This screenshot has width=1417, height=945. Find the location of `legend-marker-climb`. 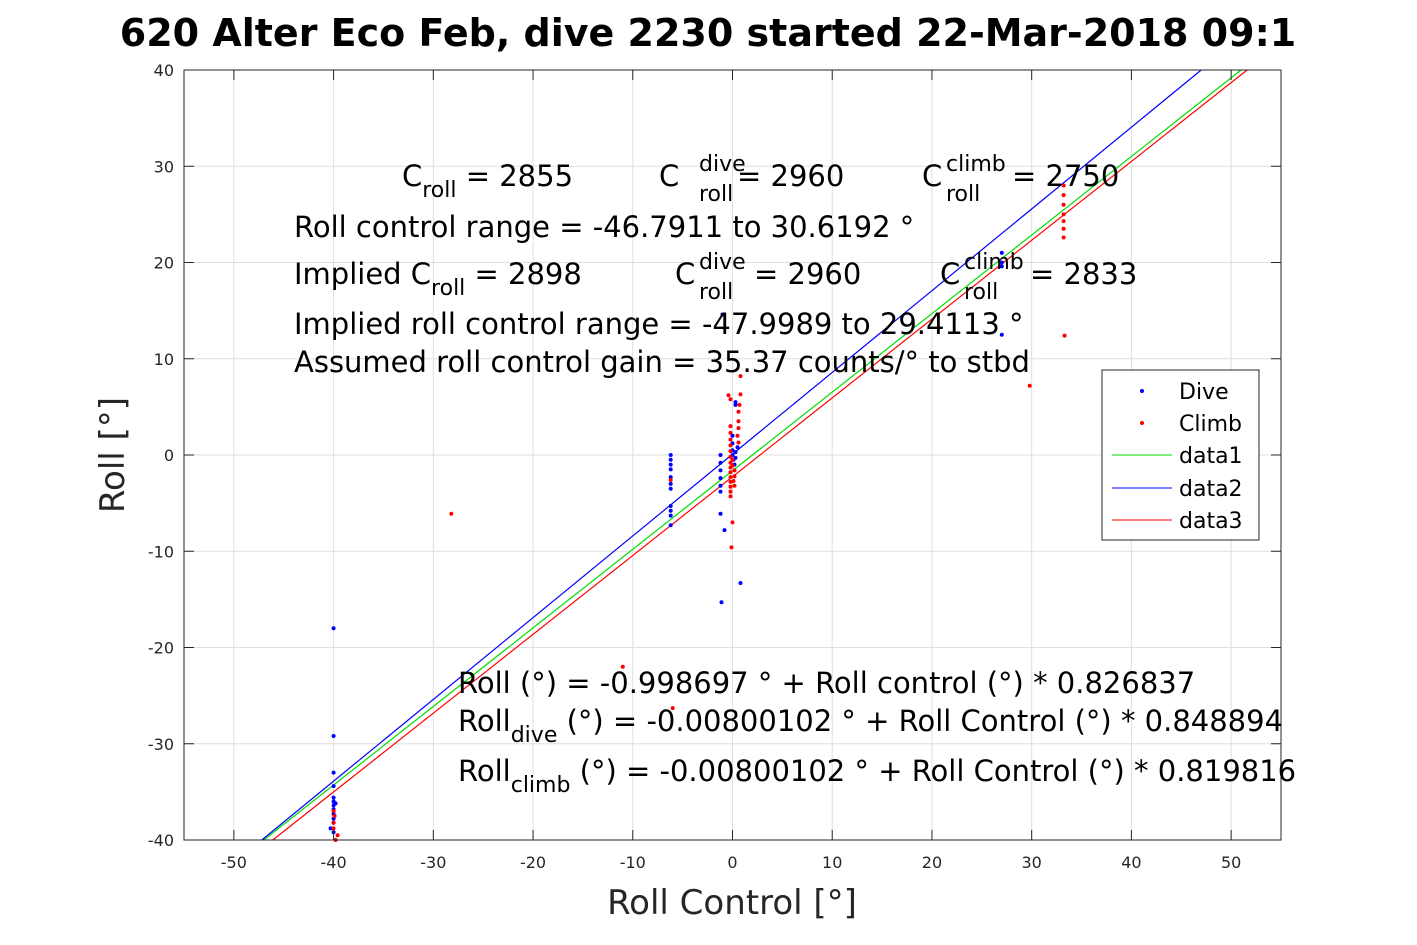

legend-marker-climb is located at coordinates (1142, 423).